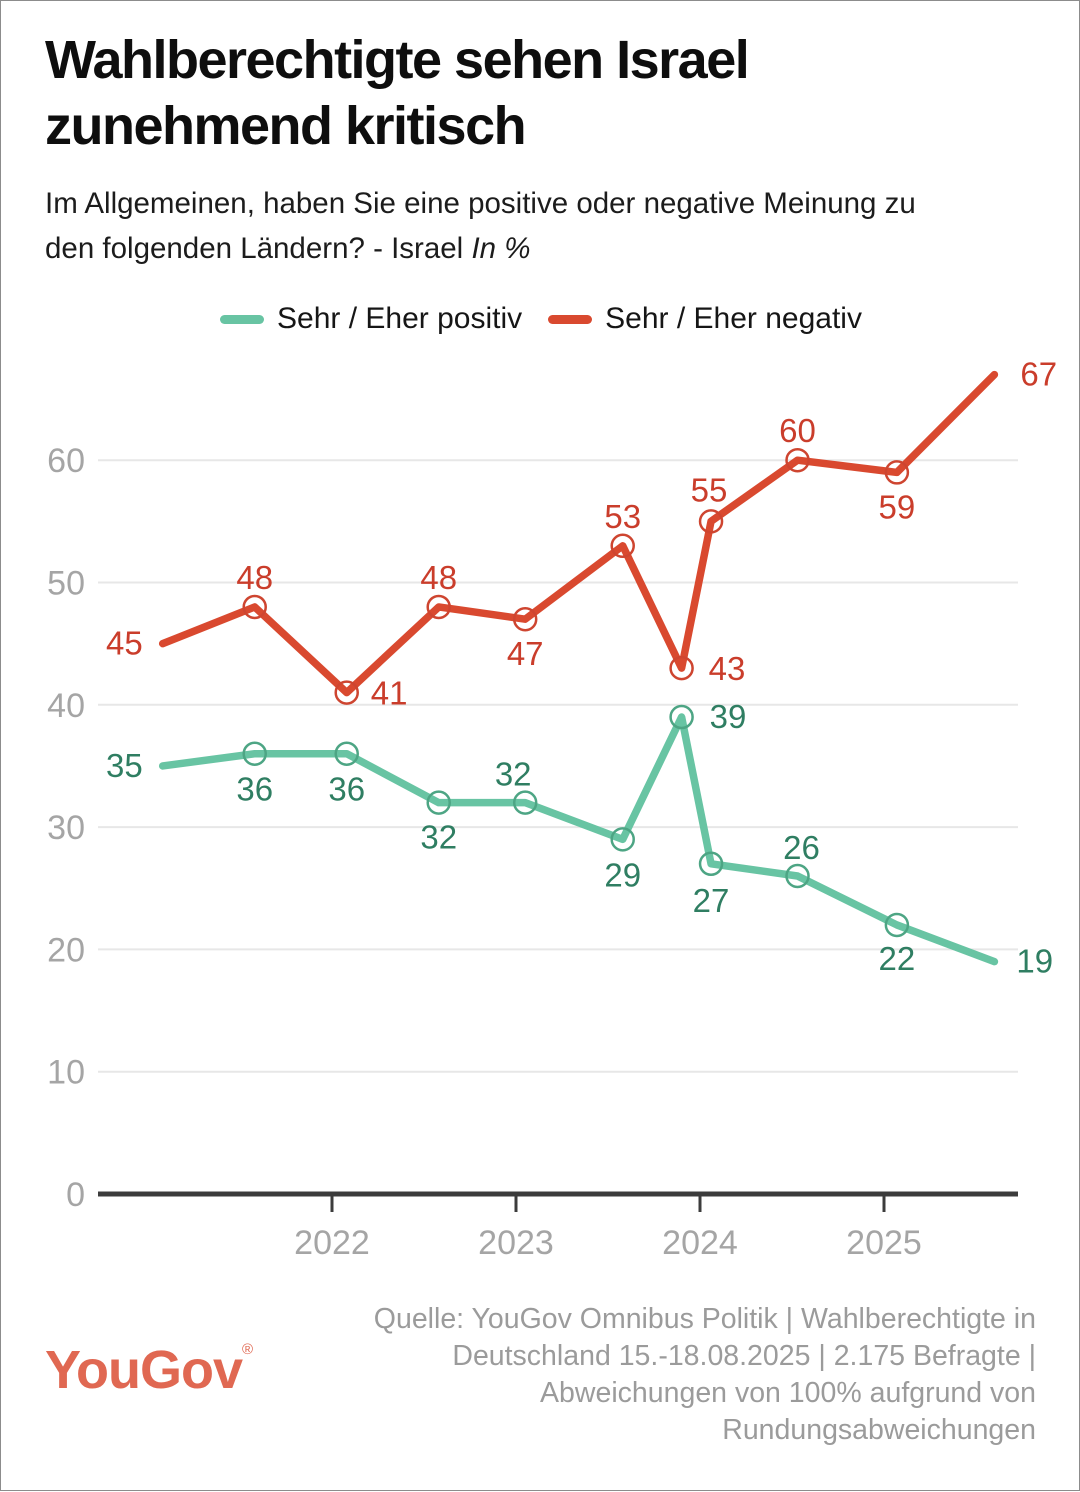  Describe the element at coordinates (501, 248) in the screenshot. I see `chart-subtitle-unit: In %` at that location.